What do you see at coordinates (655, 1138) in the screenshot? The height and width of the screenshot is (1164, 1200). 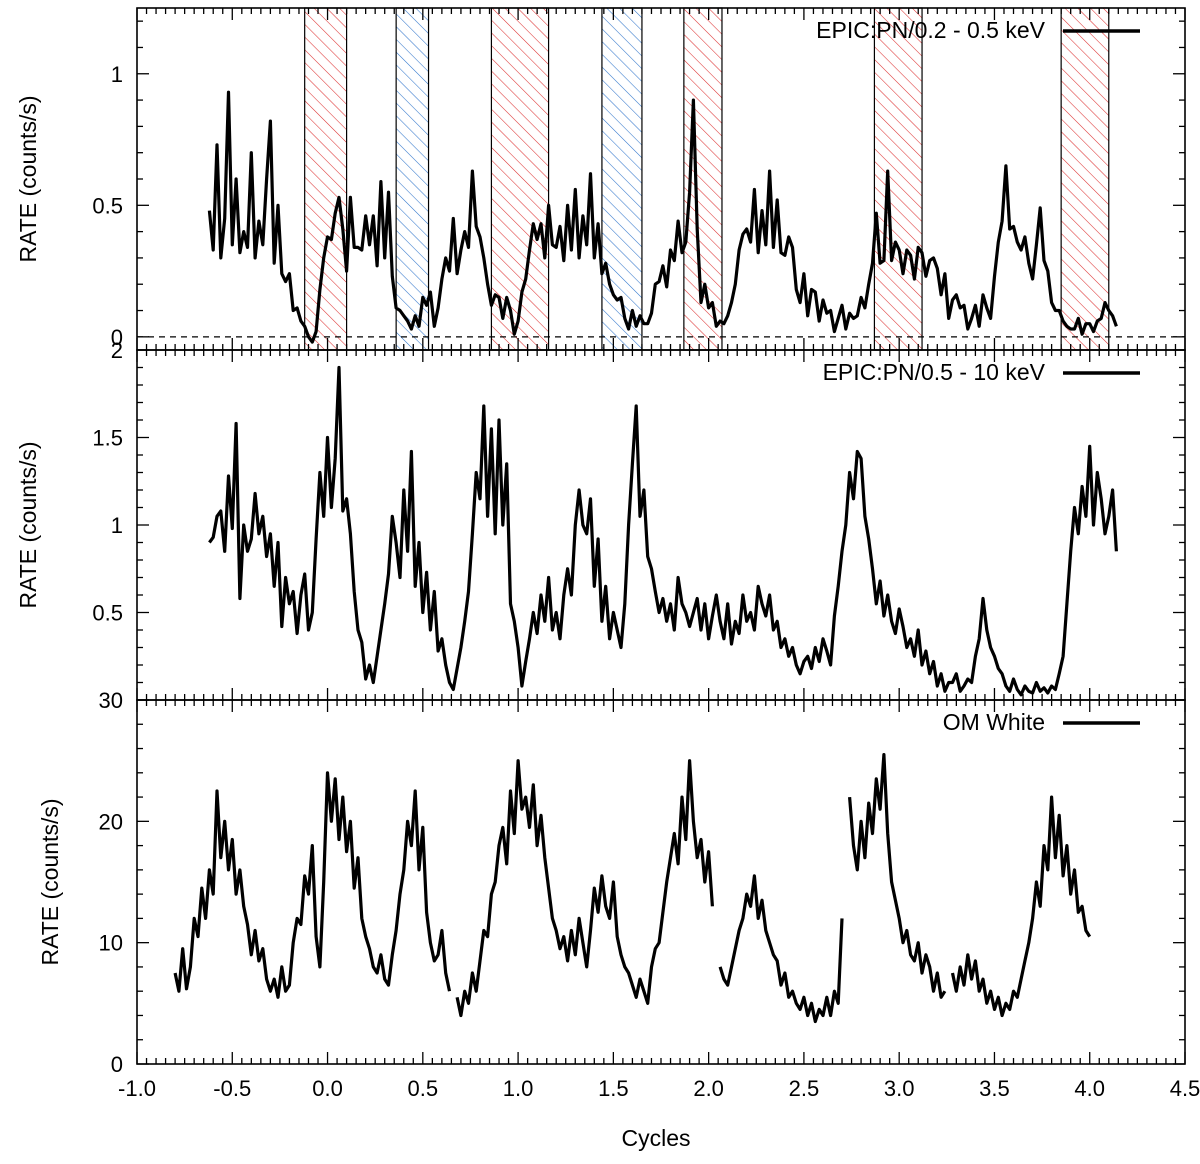 I see `x-axis-title: Cycles` at bounding box center [655, 1138].